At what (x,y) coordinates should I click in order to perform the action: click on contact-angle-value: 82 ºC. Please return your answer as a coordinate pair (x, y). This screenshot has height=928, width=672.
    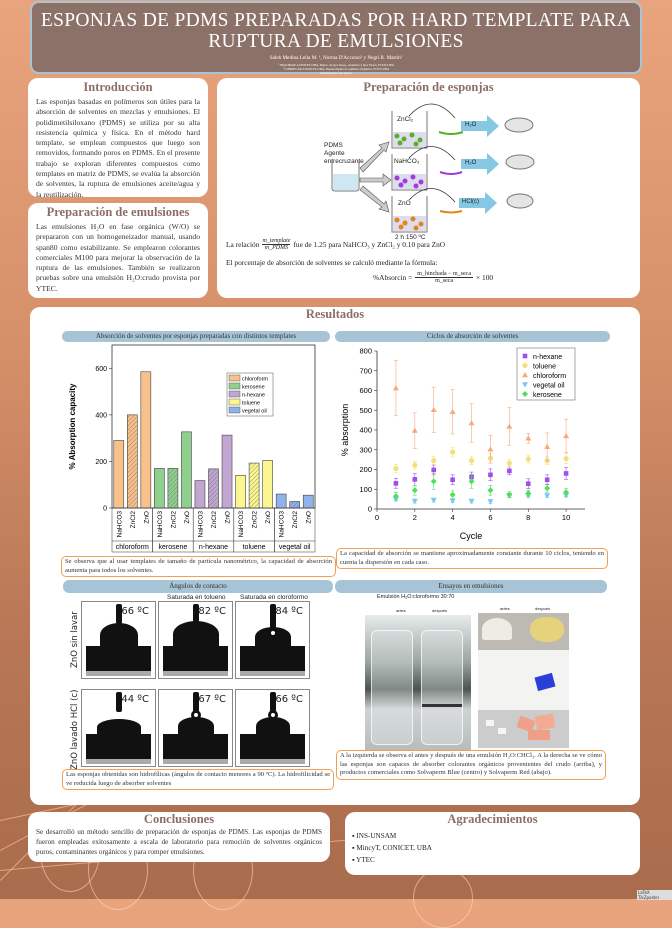
    Looking at the image, I should click on (212, 611).